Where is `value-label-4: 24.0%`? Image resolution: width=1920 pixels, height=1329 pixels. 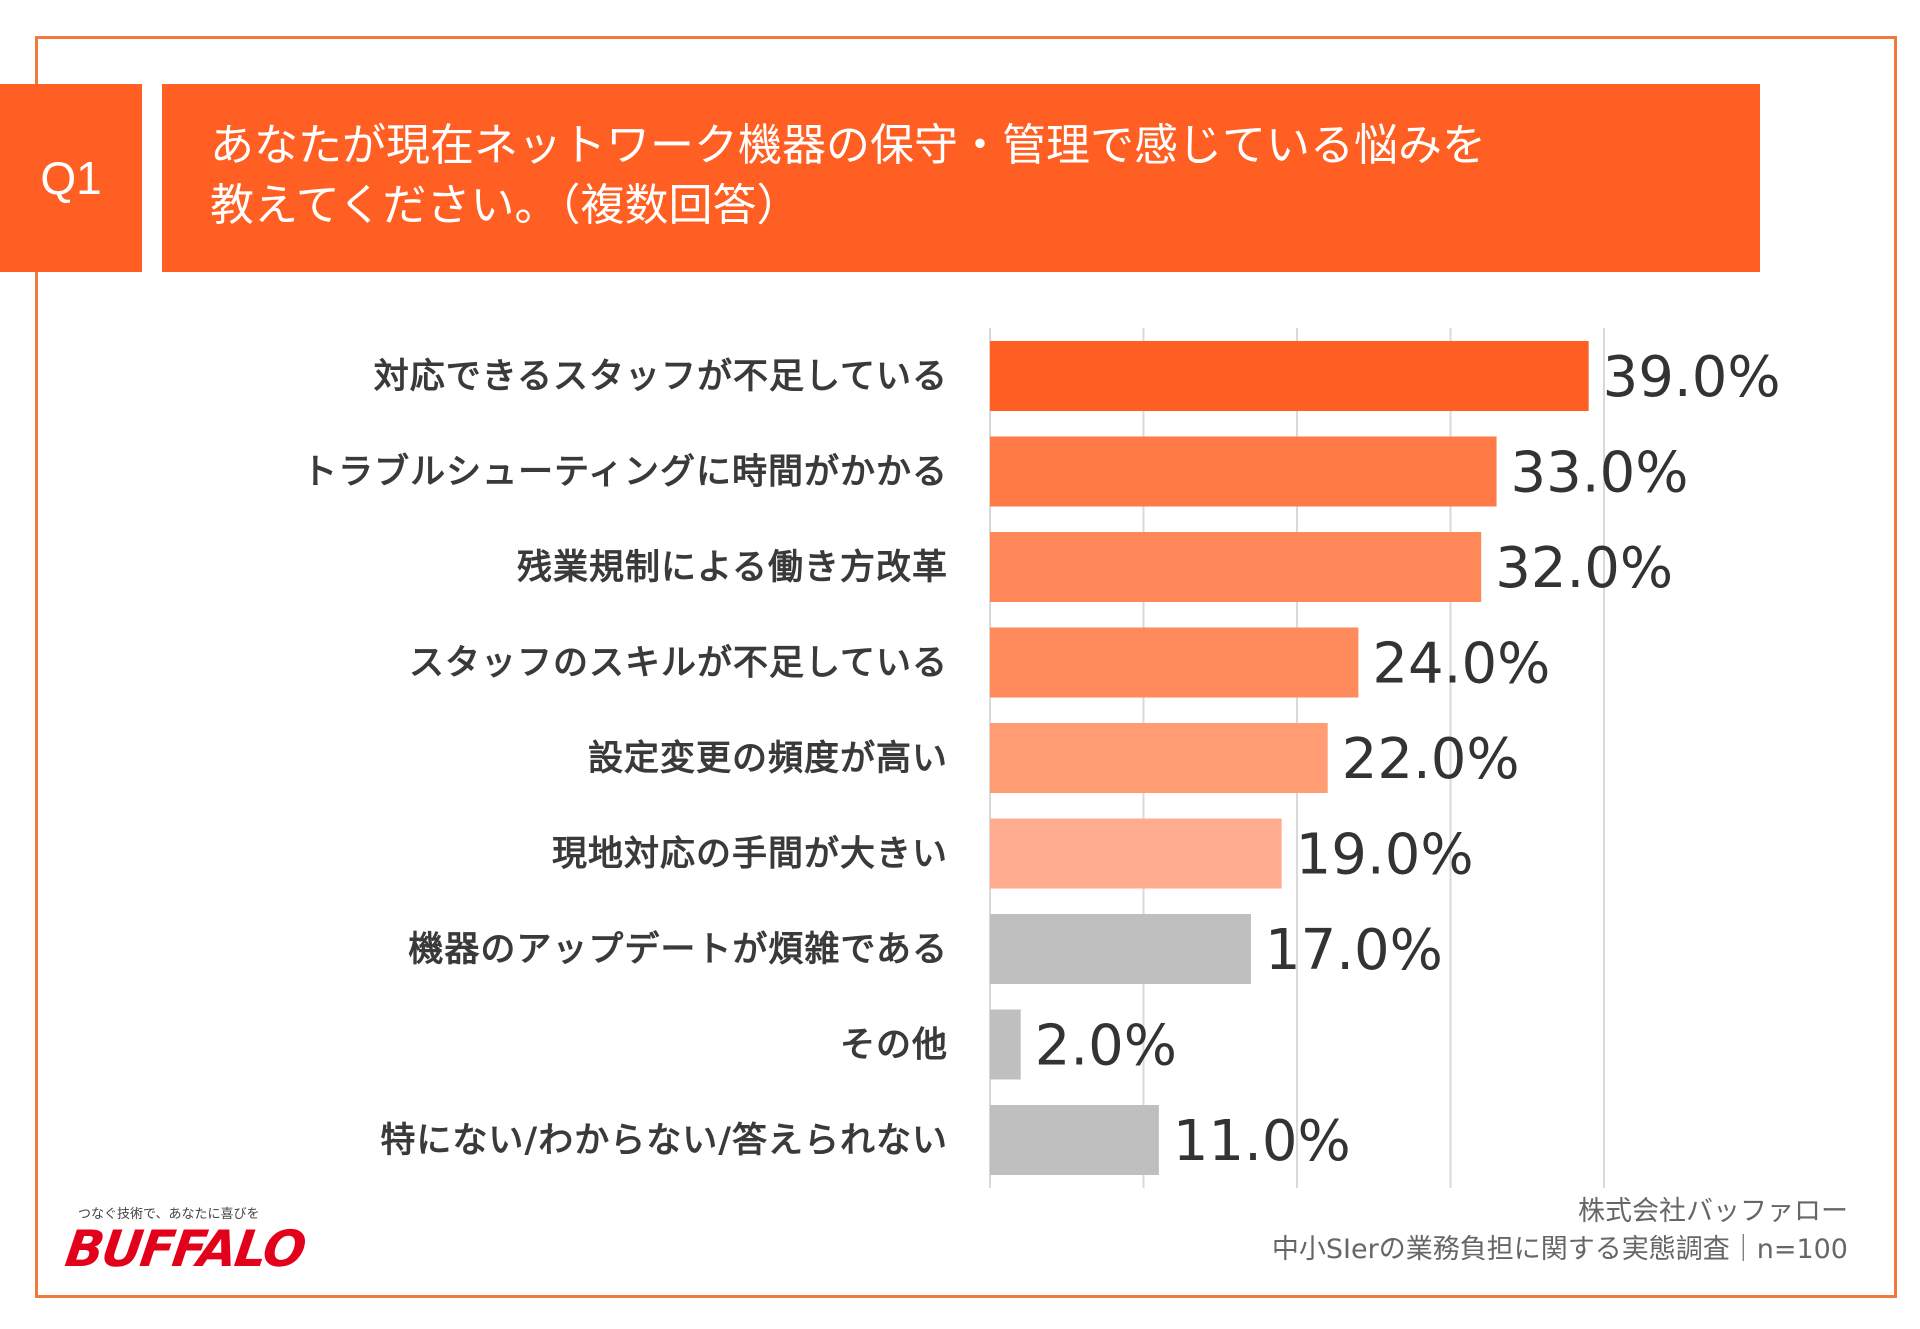 value-label-4: 24.0% is located at coordinates (1461, 664).